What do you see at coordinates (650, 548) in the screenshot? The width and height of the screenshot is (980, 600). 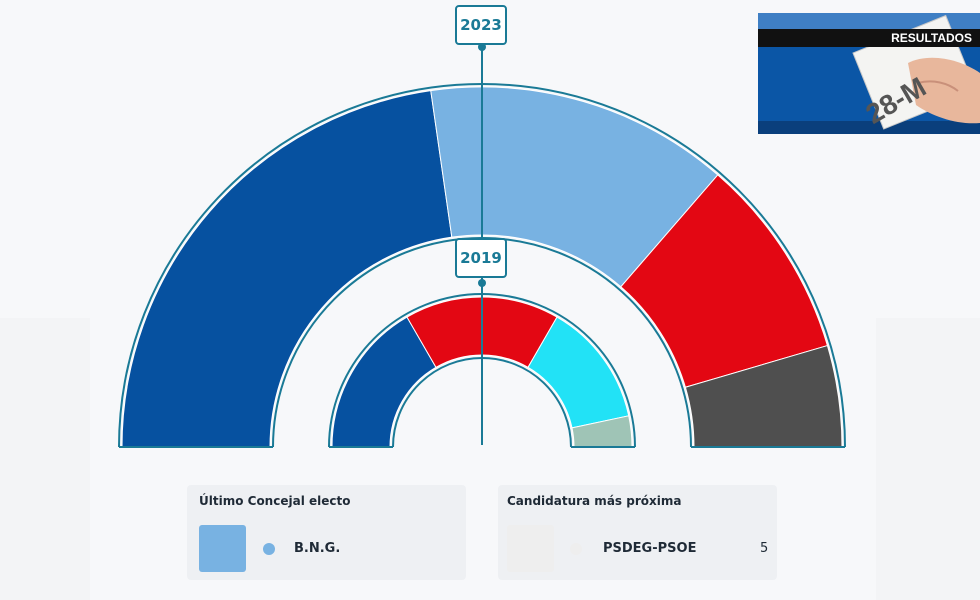 I see `next-candidate-party: PSDEG-PSOE` at bounding box center [650, 548].